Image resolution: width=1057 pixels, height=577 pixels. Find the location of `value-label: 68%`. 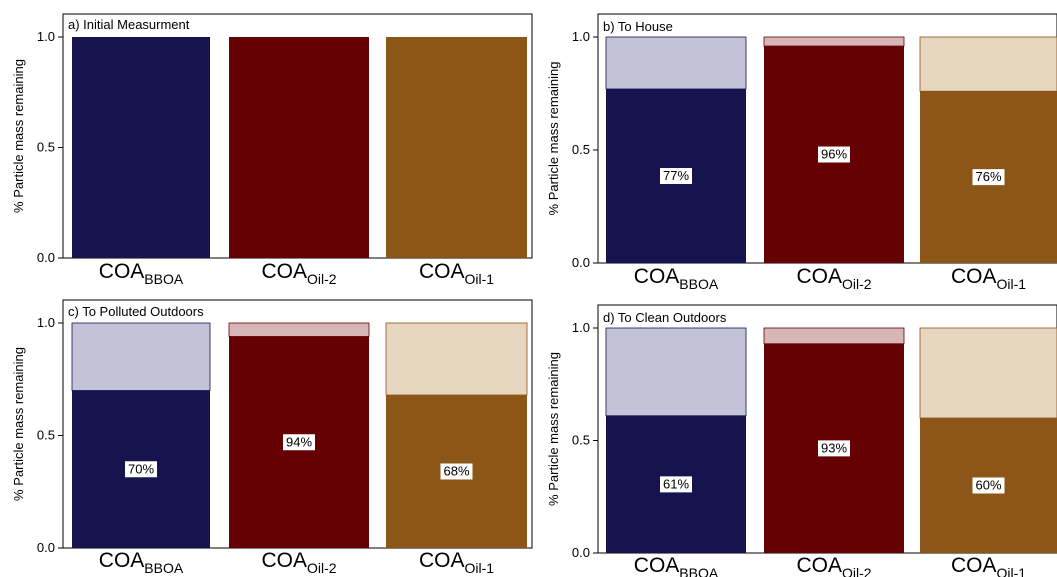

value-label: 68% is located at coordinates (456, 471).